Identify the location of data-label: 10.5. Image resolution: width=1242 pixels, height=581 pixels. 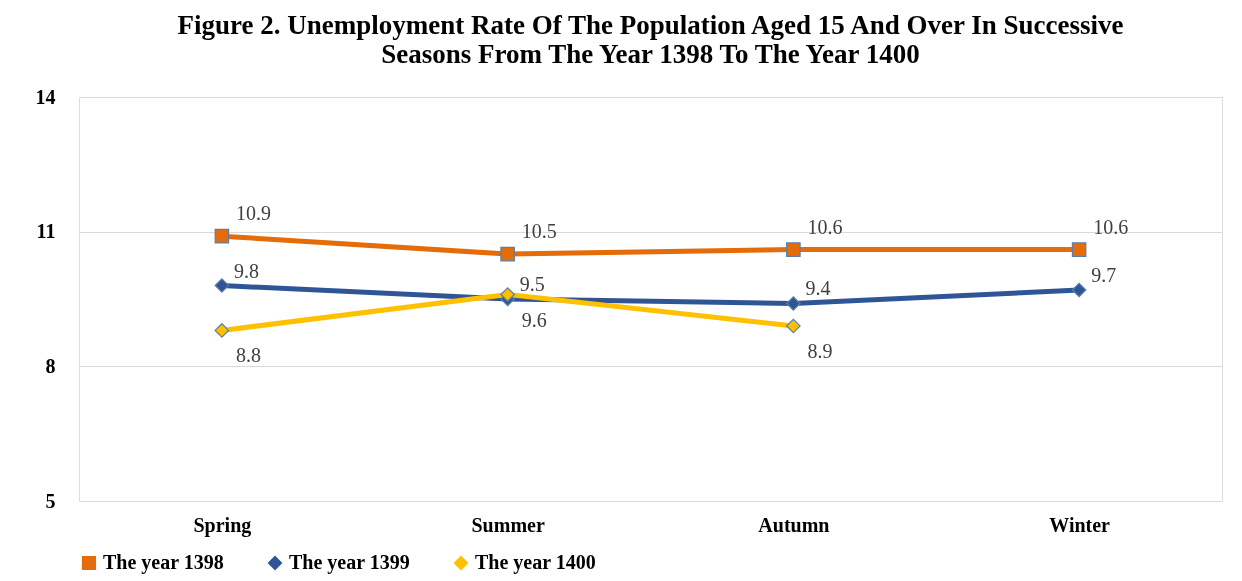
(539, 231).